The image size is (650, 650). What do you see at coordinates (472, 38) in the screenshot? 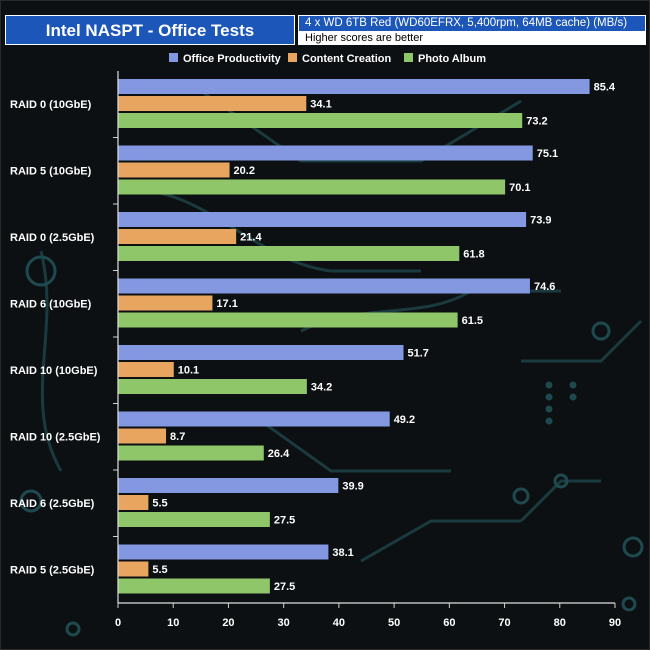
I see `chart-note: Higher scores are better` at bounding box center [472, 38].